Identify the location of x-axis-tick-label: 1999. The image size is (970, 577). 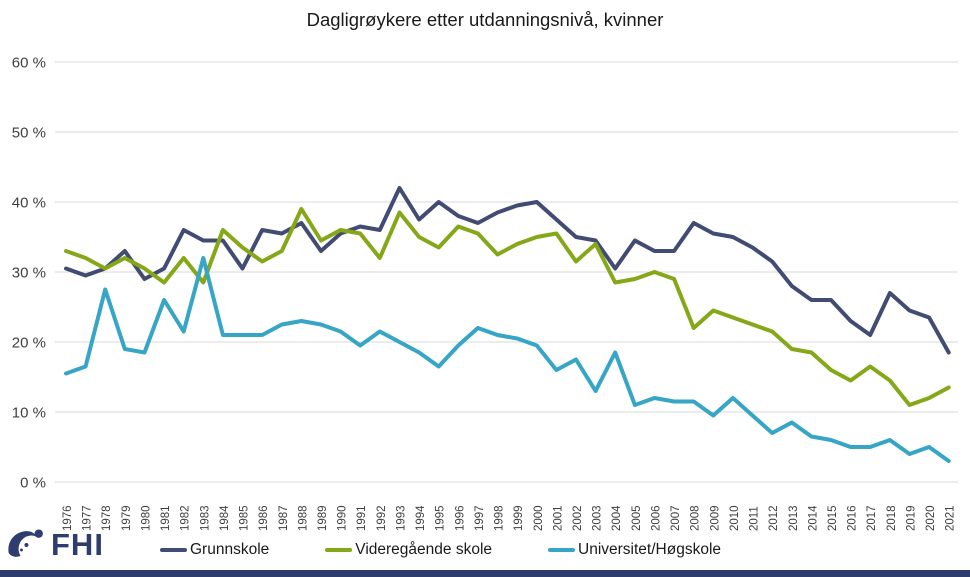
(519, 518).